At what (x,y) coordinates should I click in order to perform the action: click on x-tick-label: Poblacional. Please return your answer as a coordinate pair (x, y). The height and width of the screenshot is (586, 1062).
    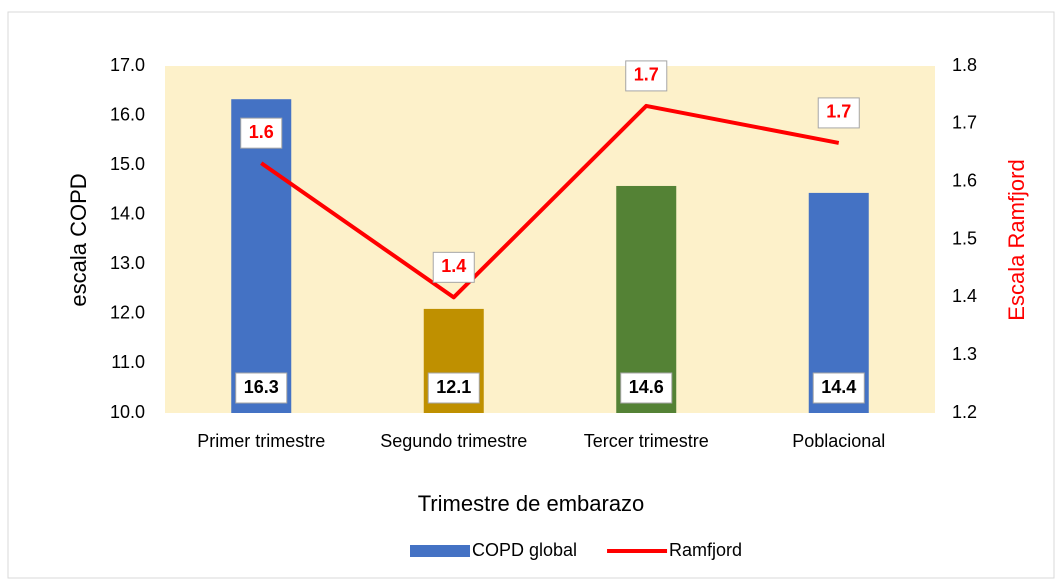
    Looking at the image, I should click on (839, 441).